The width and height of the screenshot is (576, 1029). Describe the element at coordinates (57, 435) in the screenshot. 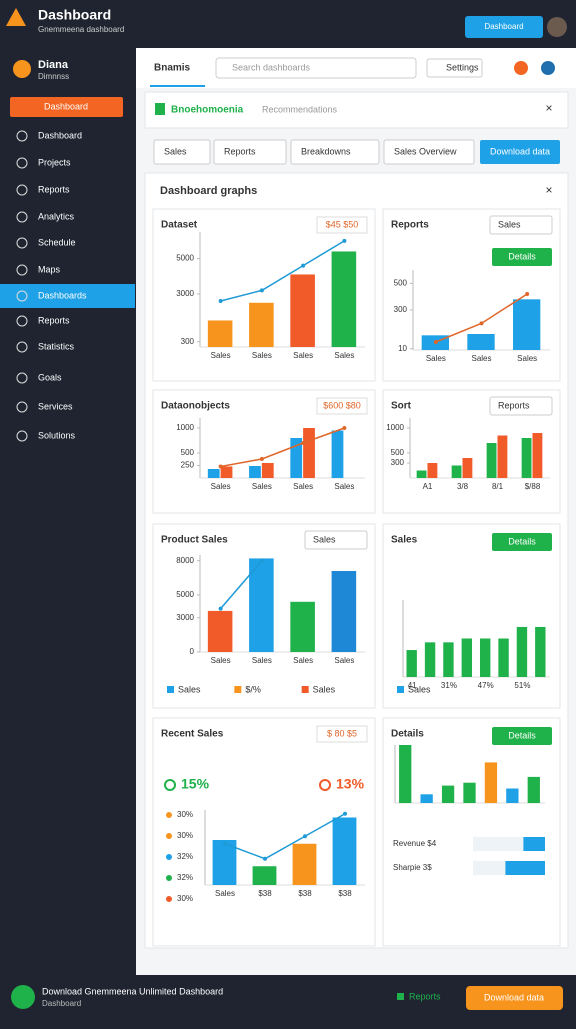

I see `sidebar-item: Solutions` at that location.